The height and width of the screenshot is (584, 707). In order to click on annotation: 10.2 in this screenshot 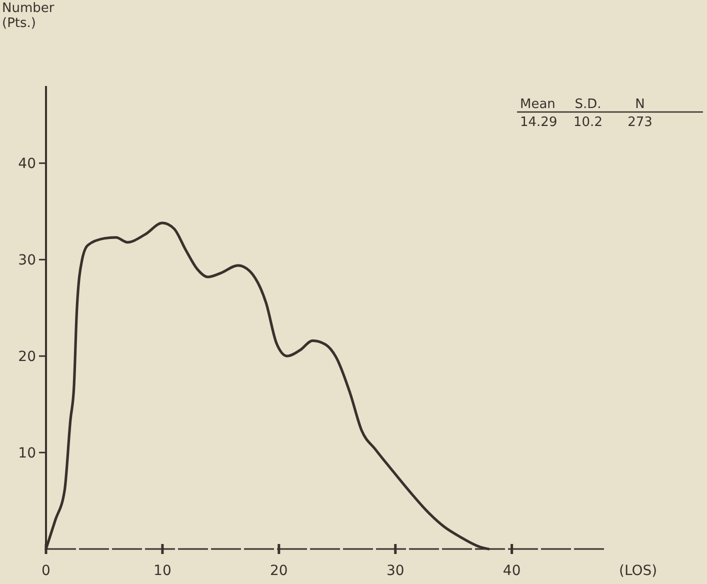, I will do `click(588, 122)`.